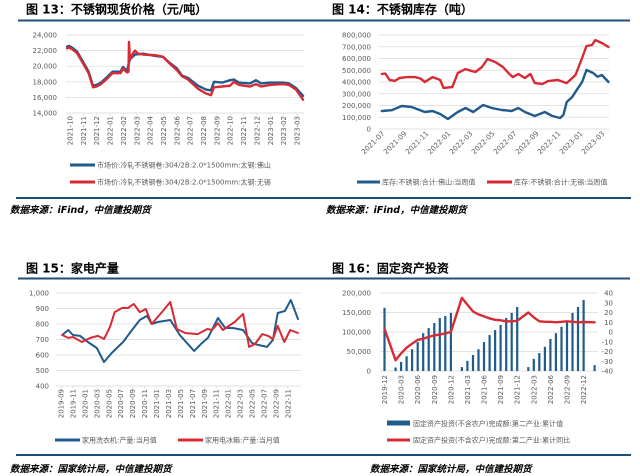 The width and height of the screenshot is (640, 476). I want to click on legend-label: 家用电冰箱:产量:当月值, so click(242, 440).